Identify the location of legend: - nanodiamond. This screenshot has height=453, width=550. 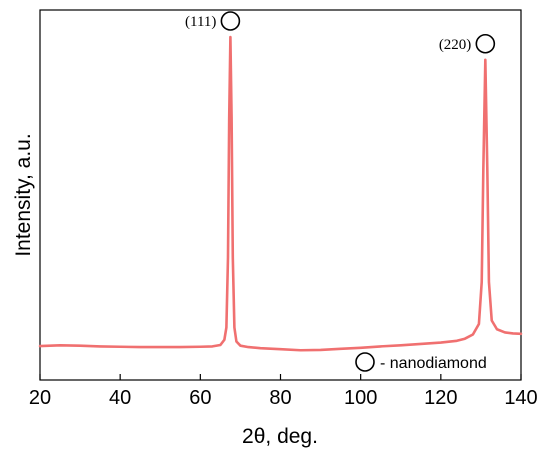
(421, 362).